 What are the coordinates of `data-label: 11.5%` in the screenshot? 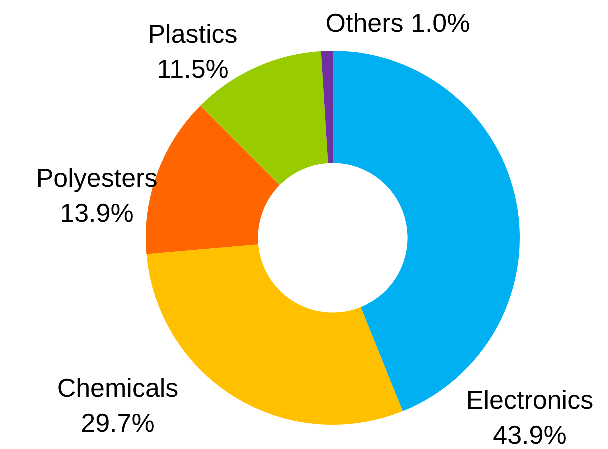 It's located at (193, 69).